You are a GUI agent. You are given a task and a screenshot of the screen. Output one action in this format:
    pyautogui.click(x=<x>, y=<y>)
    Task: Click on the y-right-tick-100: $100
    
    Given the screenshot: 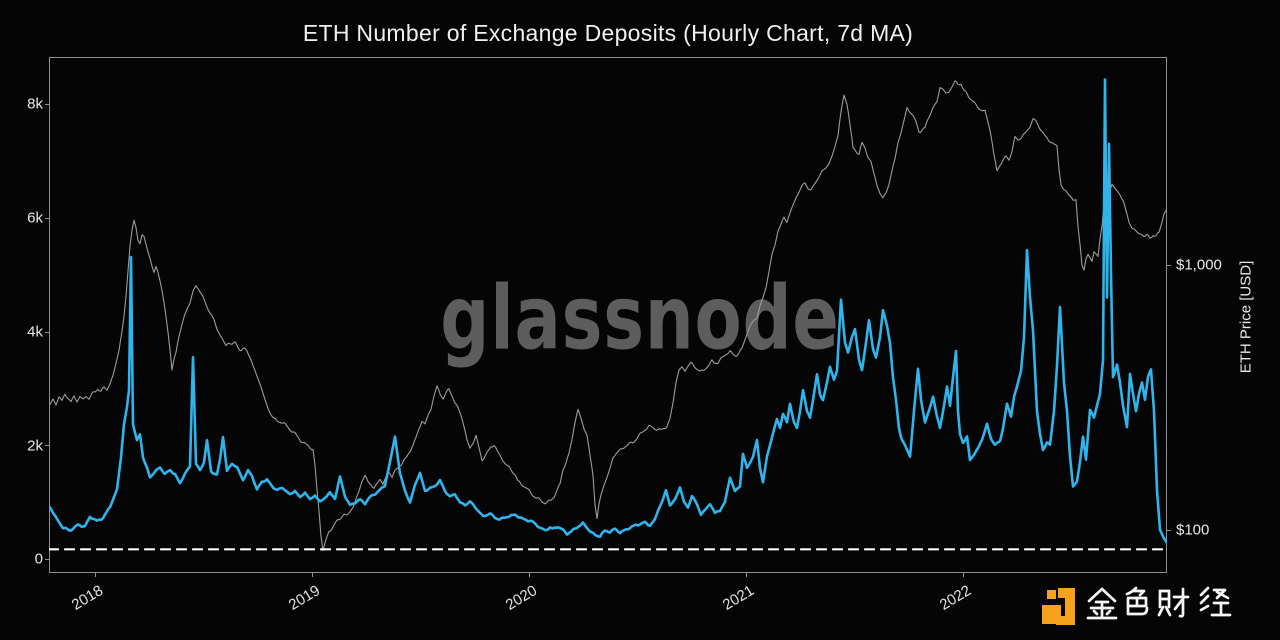 What is the action you would take?
    pyautogui.click(x=1193, y=530)
    